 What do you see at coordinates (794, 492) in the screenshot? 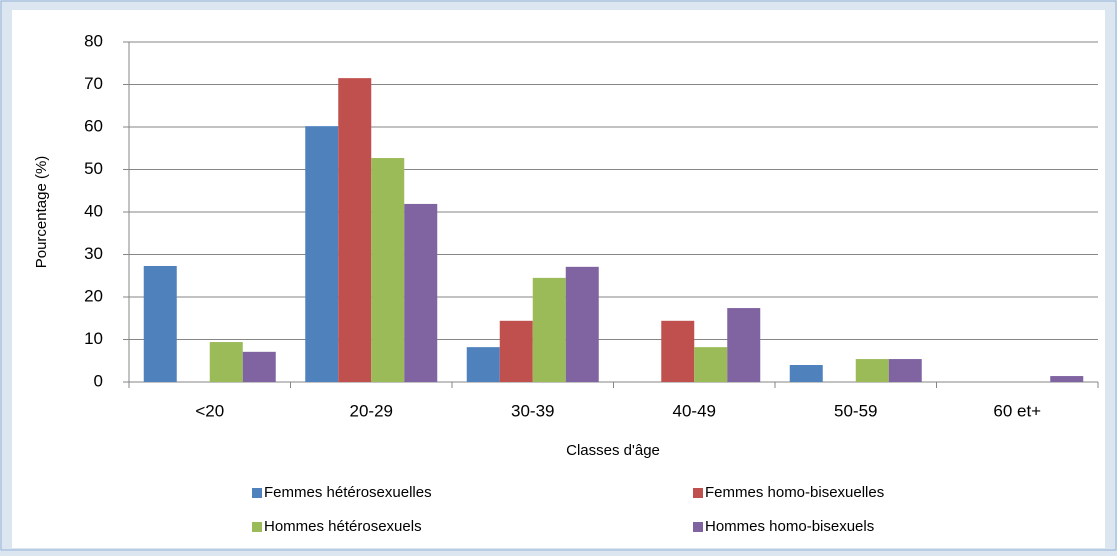
I see `legend-label: Femmes homo-bisexuelles` at bounding box center [794, 492].